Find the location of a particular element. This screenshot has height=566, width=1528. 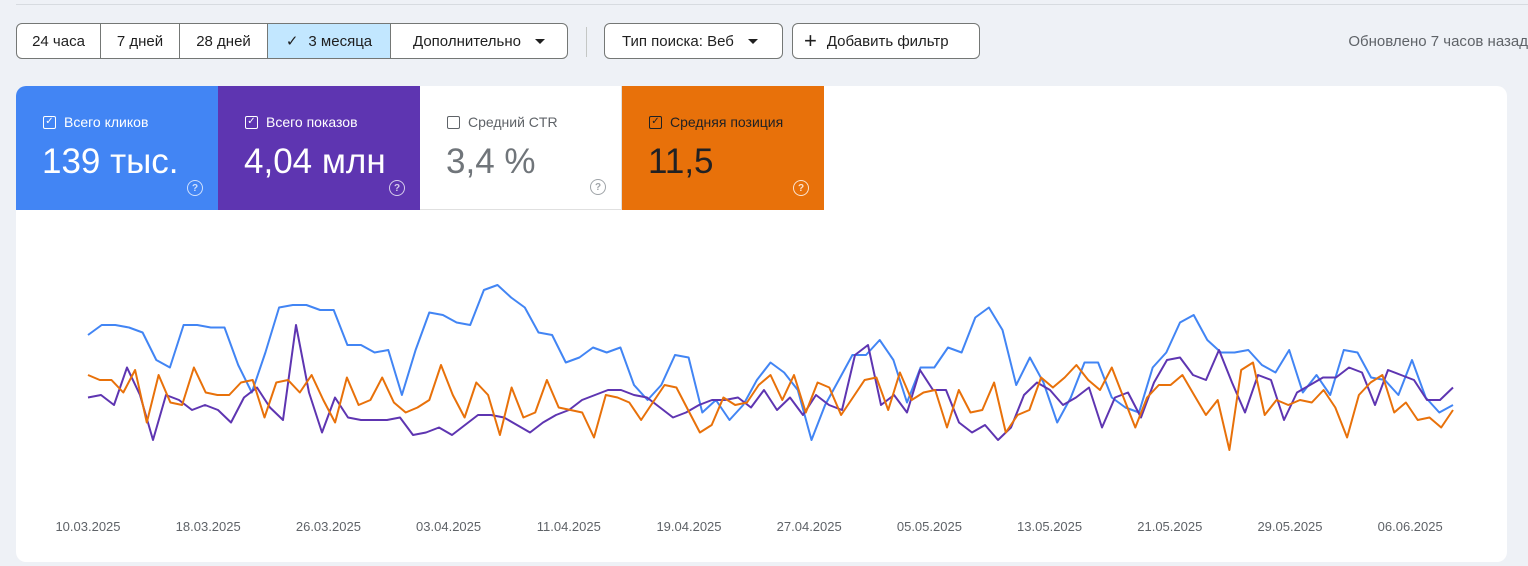

metric-value: 11,5 is located at coordinates (681, 161).